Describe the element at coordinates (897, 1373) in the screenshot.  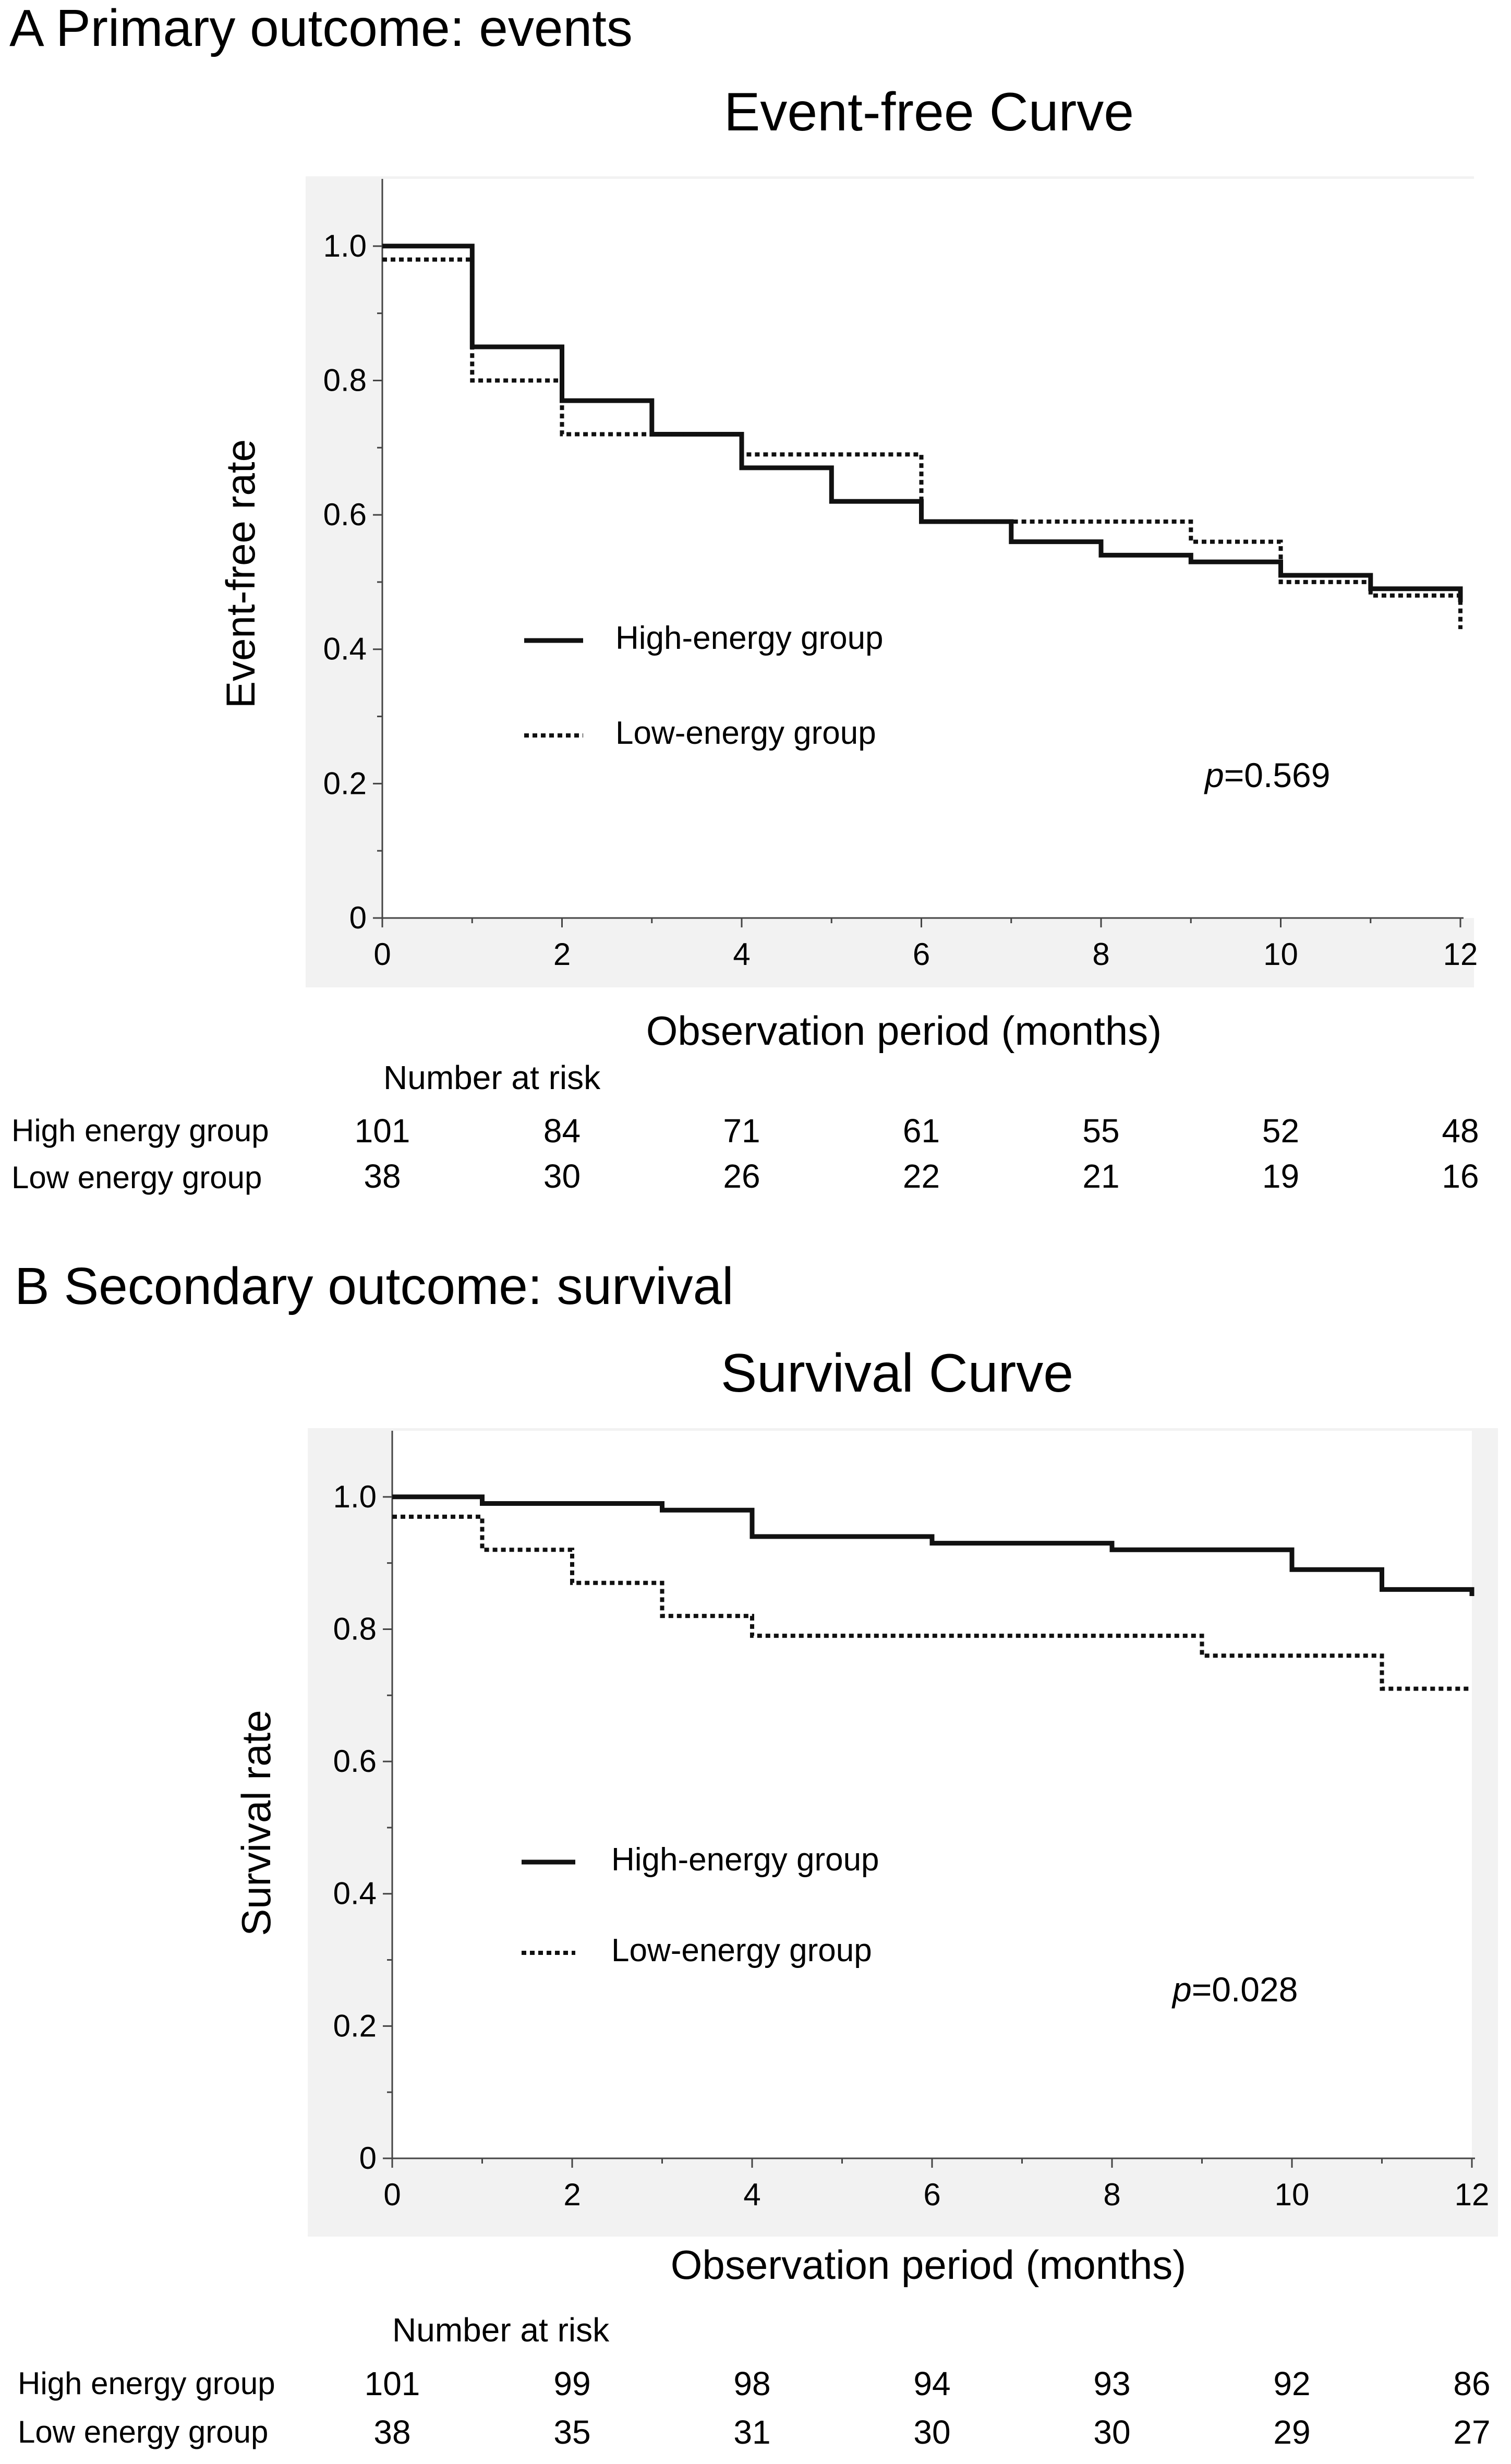
I see `chart-b-title: Survival Curve` at that location.